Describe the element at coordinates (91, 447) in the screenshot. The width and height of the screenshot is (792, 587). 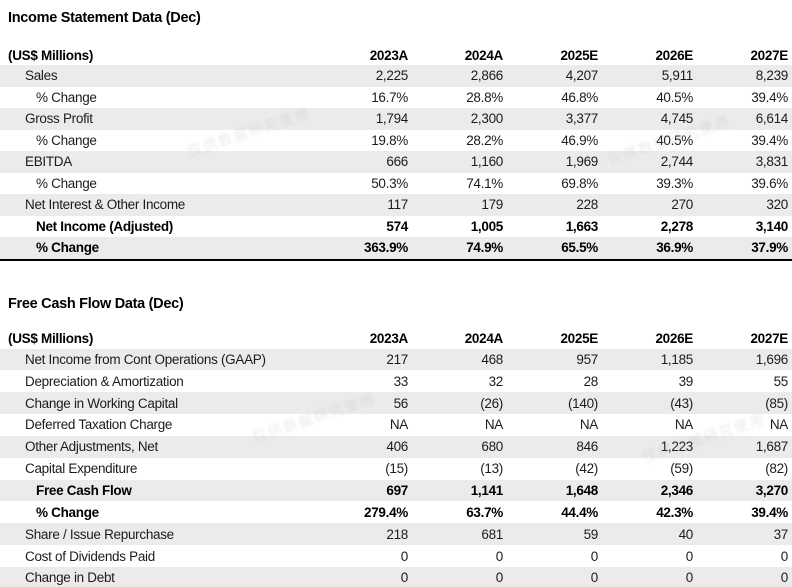
I see `row-label: Other Adjustments, Net` at that location.